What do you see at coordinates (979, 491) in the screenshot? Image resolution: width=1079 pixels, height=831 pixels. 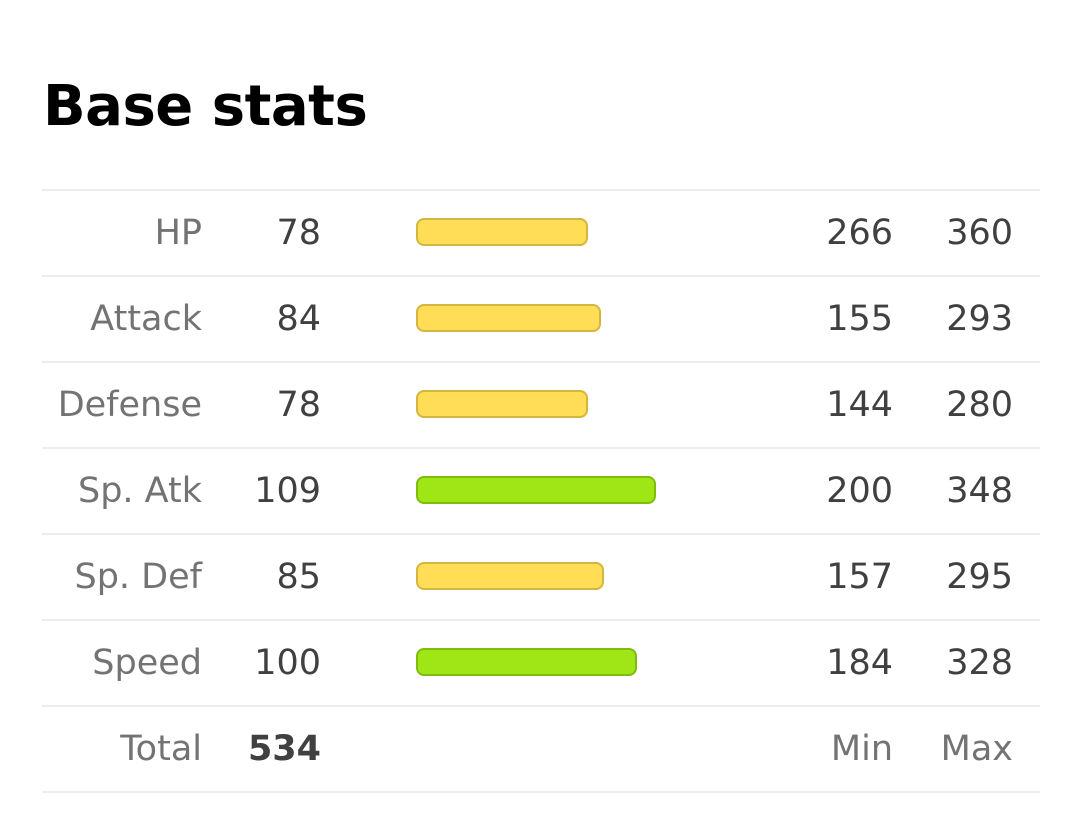 I see `stat-max: 348` at bounding box center [979, 491].